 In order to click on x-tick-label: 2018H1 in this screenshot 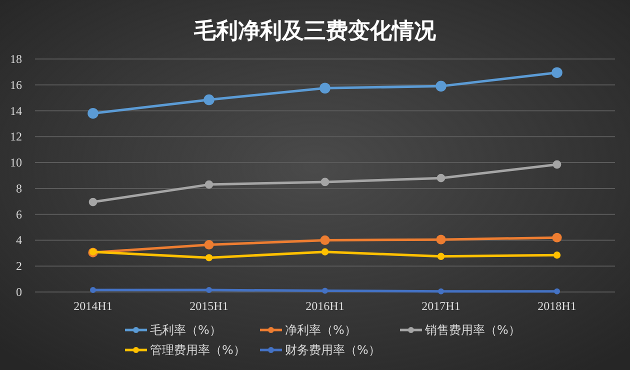, I will do `click(557, 306)`.